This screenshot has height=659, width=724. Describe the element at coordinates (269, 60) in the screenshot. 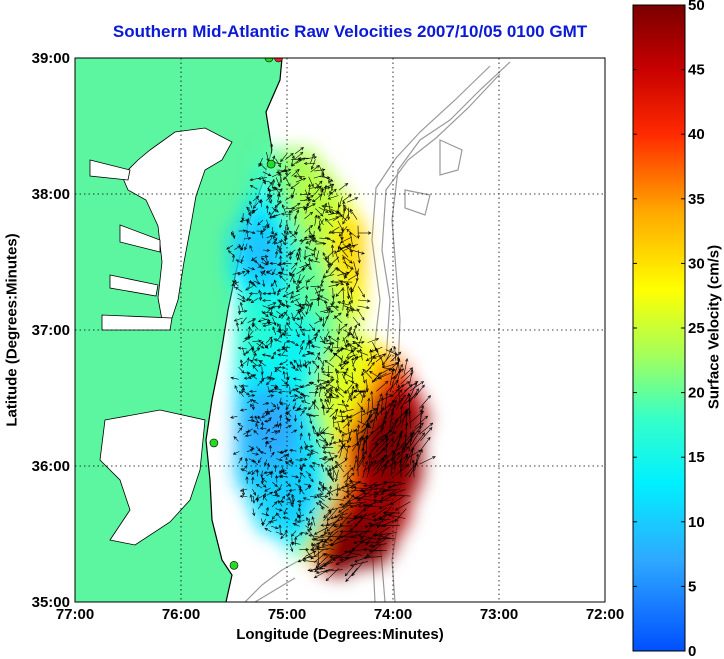

I see `station-marker` at that location.